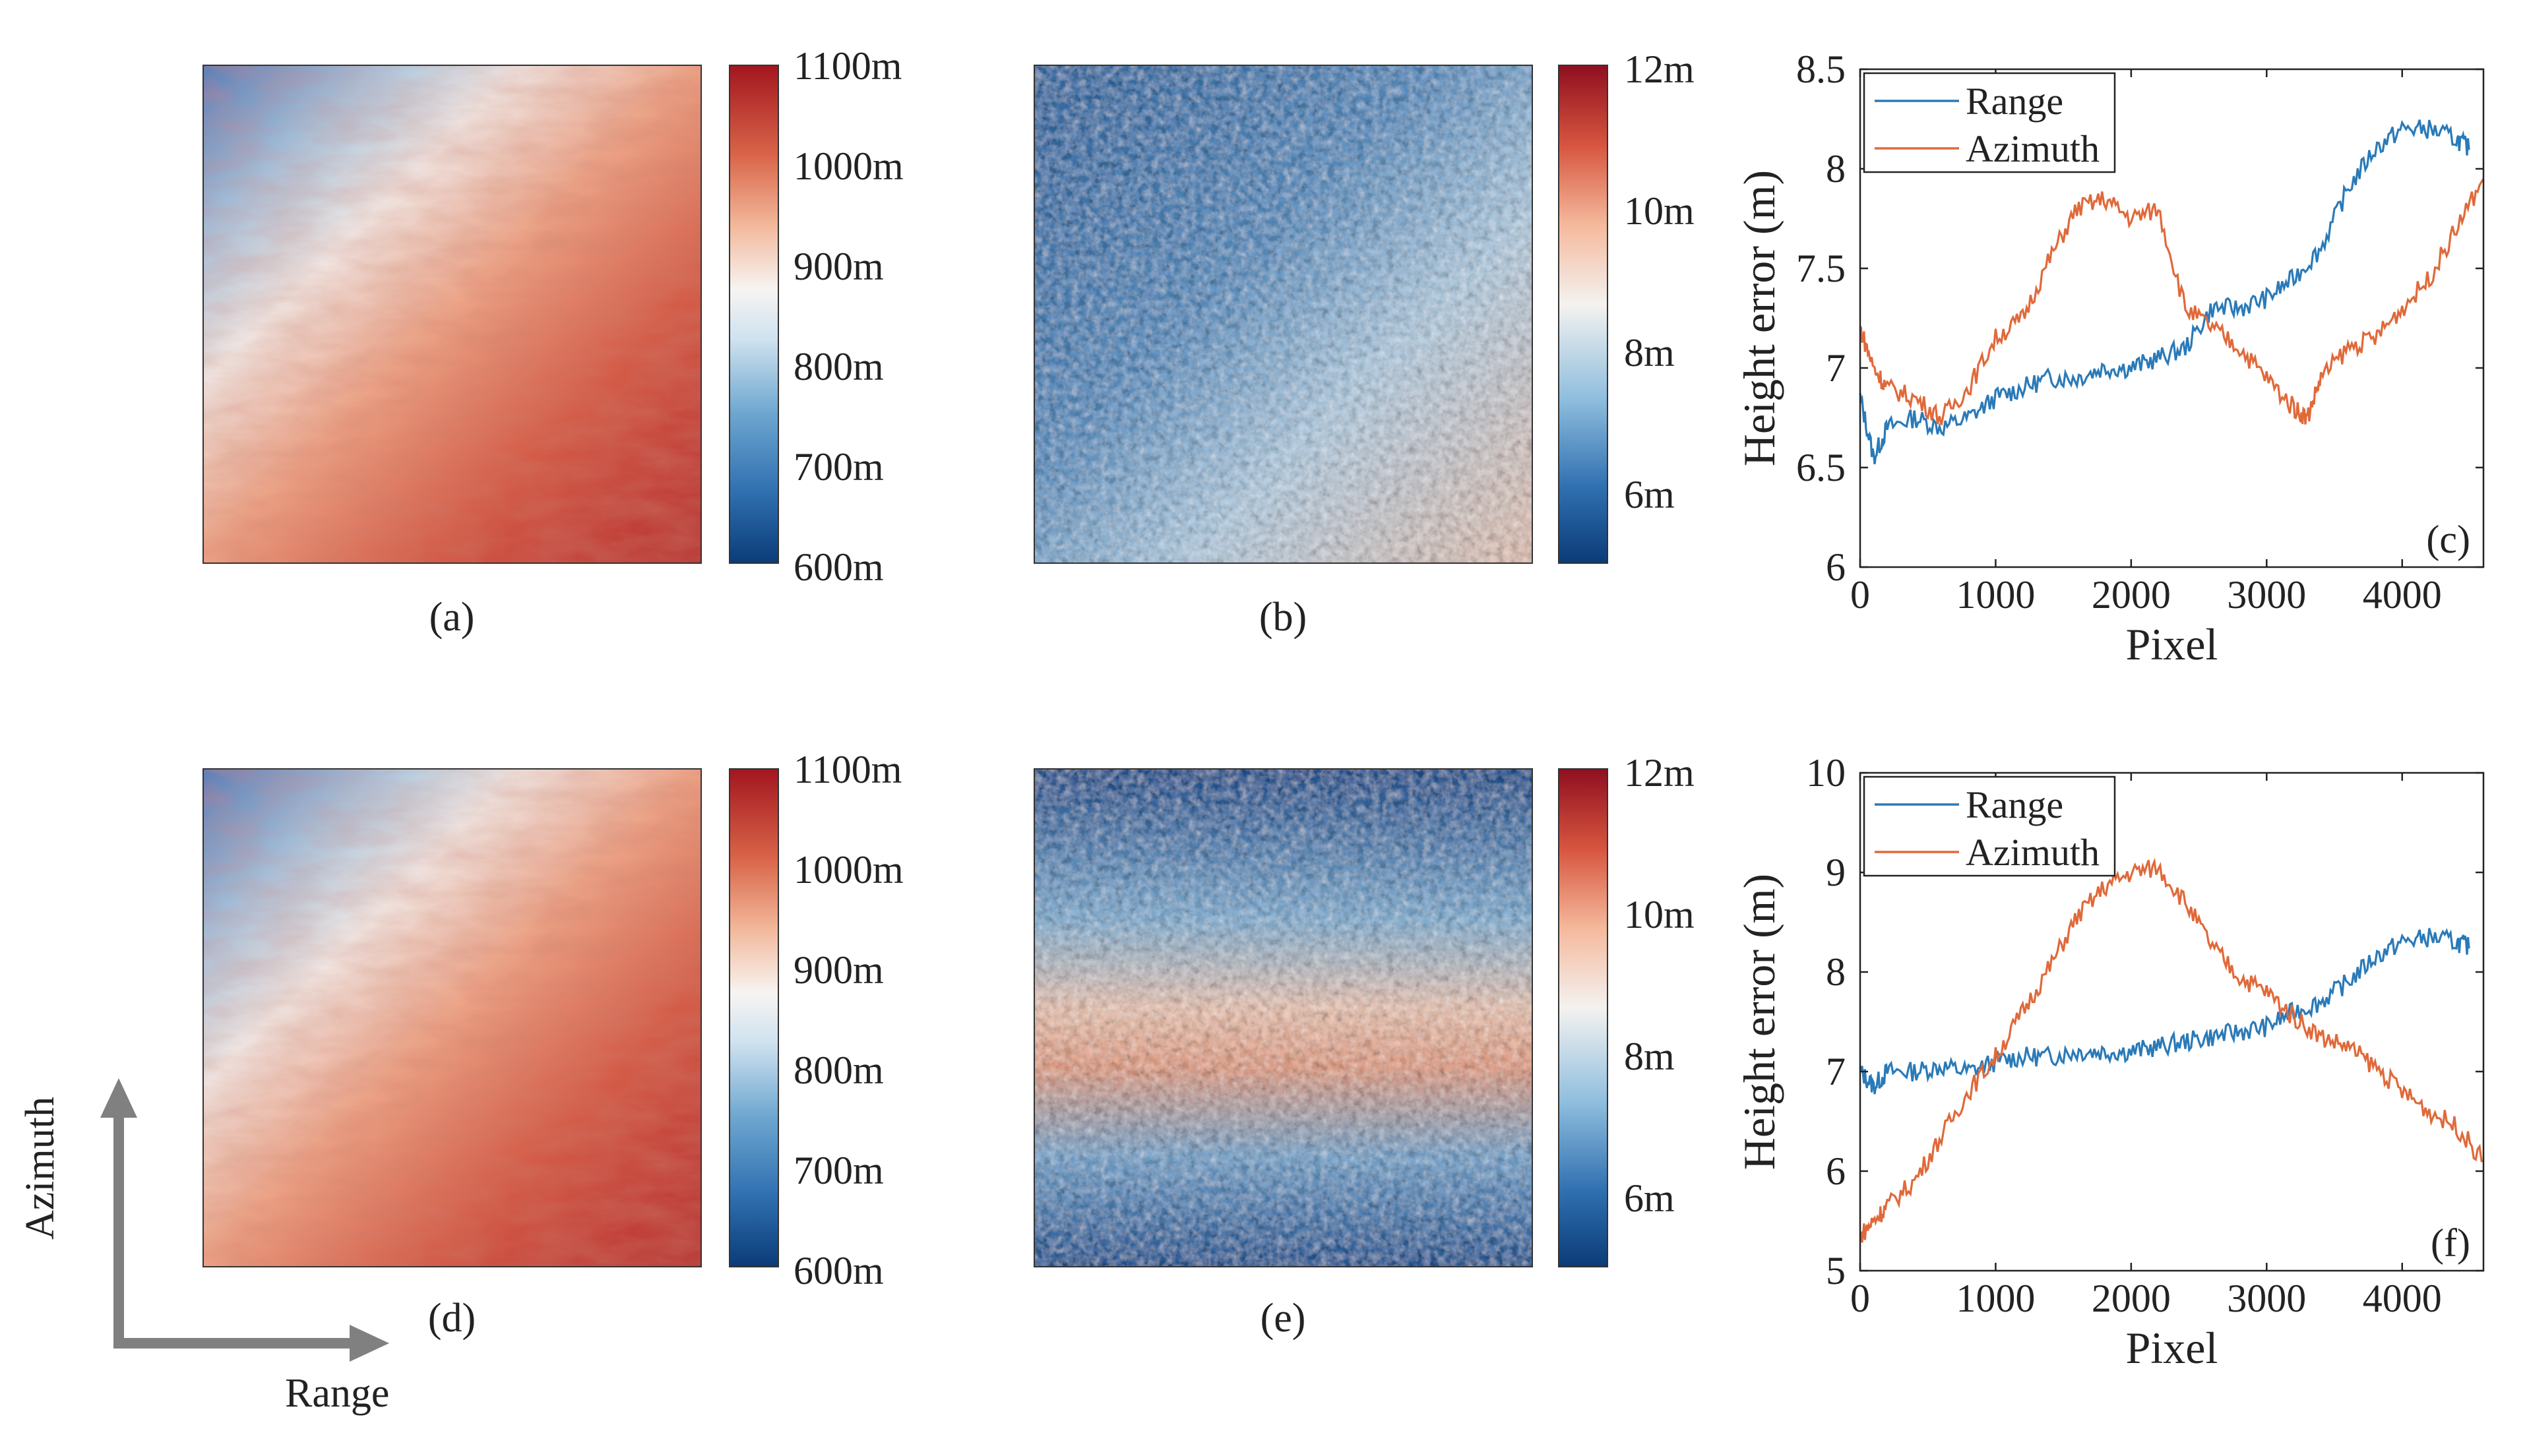  I want to click on y-tick-label: 10, so click(1826, 773).